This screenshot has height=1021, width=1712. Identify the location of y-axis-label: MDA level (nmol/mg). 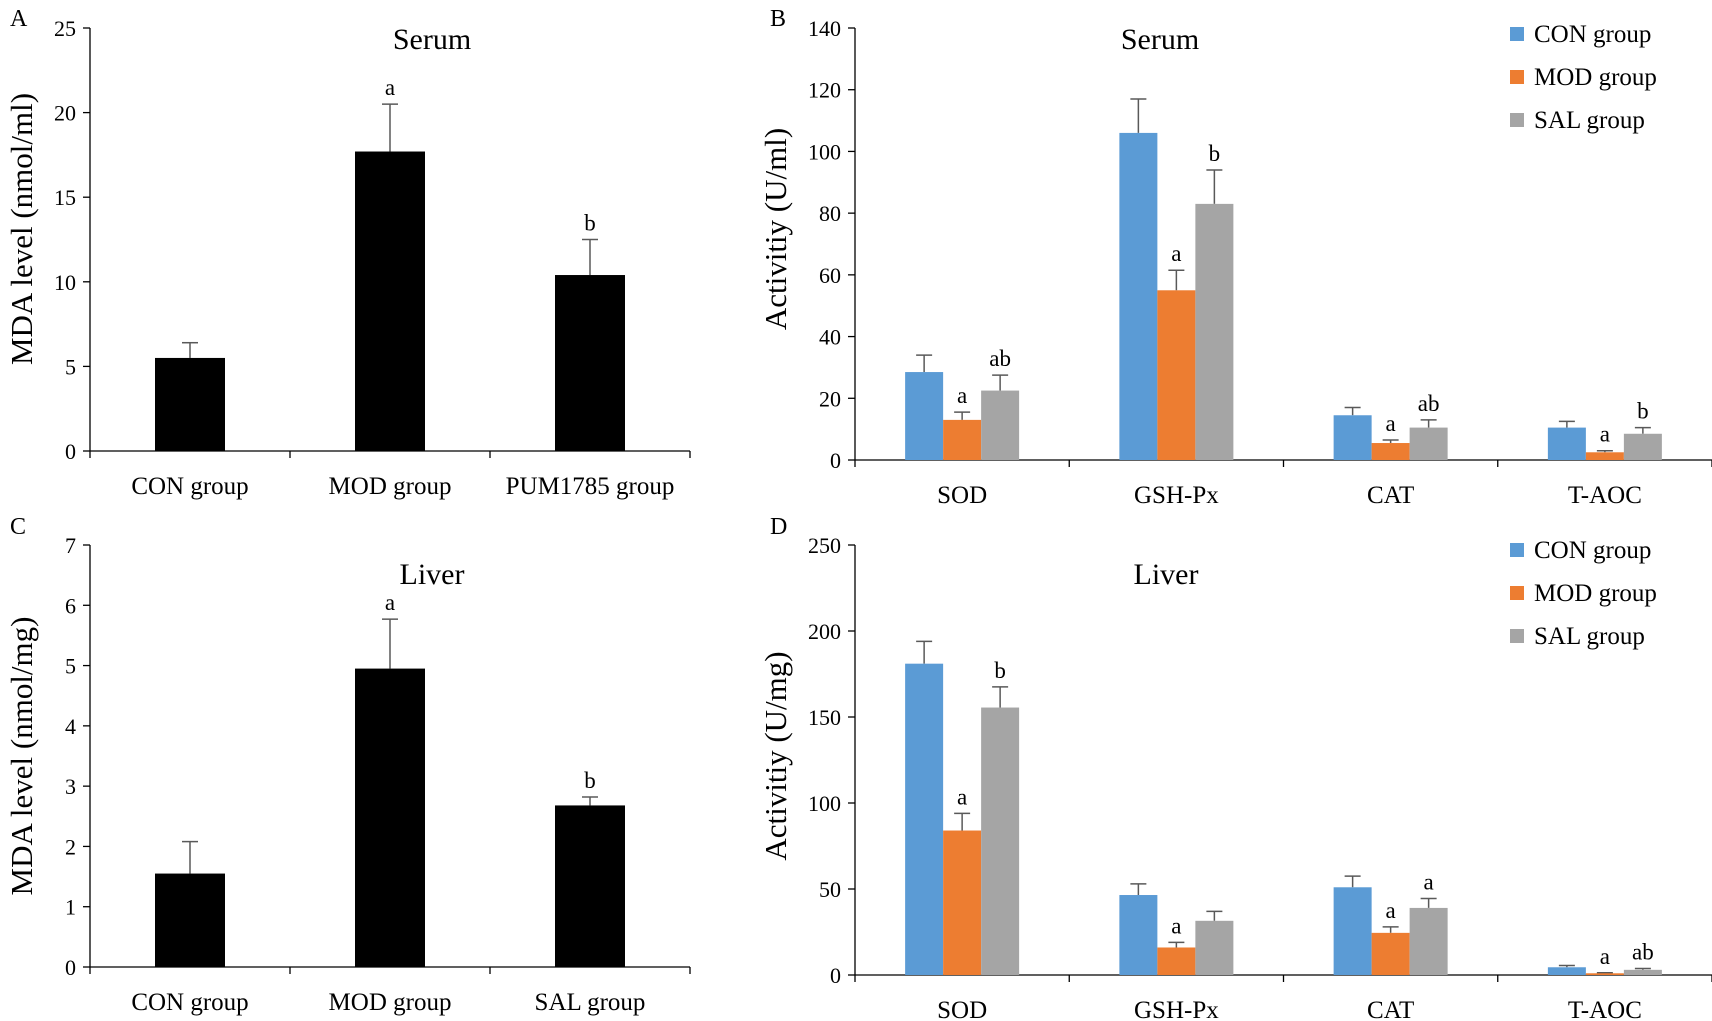
(21, 756).